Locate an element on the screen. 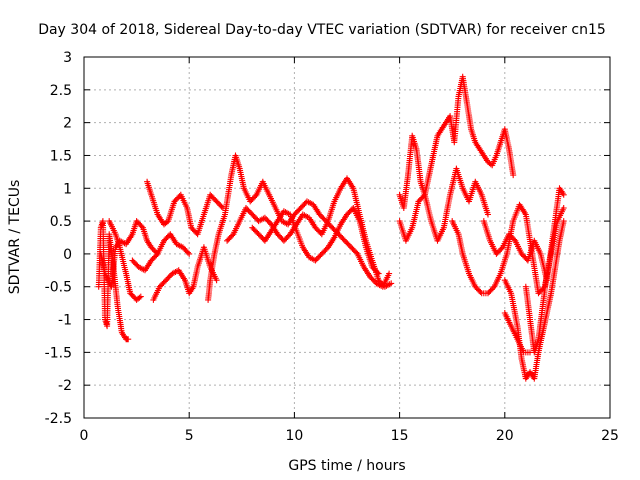 This screenshot has height=480, width=640. y-axis-label: SDTVAR / TECUs is located at coordinates (15, 237).